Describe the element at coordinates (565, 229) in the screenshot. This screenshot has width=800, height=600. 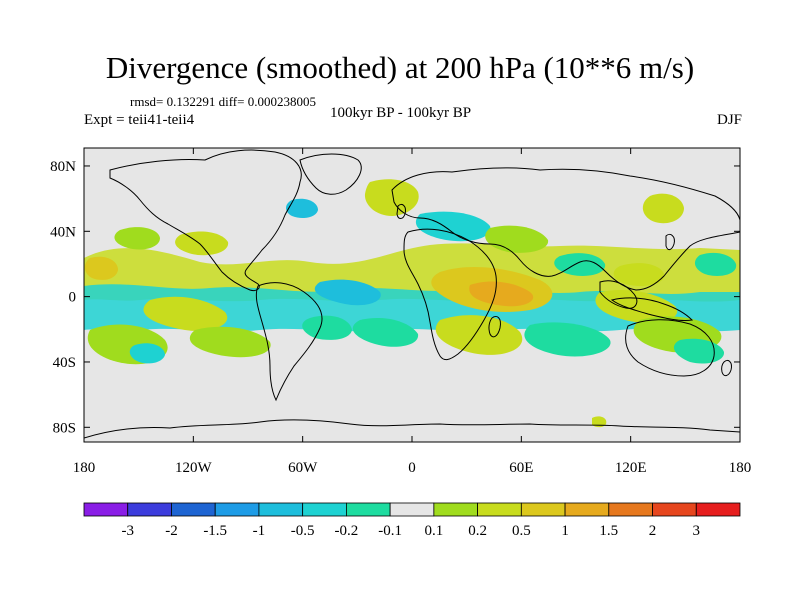
I see `coastline-eurasia` at that location.